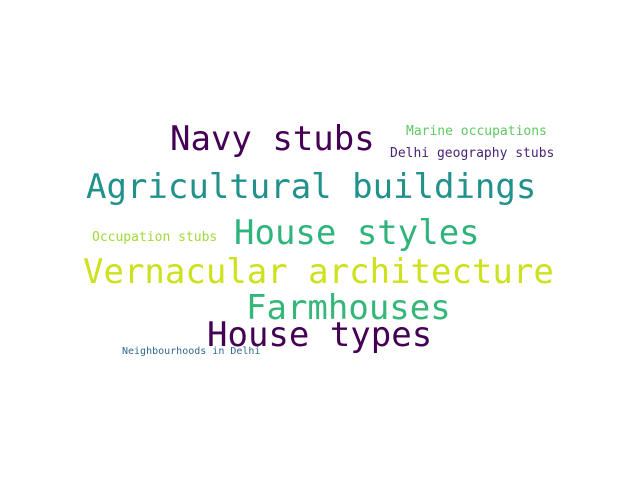  What do you see at coordinates (357, 233) in the screenshot?
I see `word-house-styles: House styles` at bounding box center [357, 233].